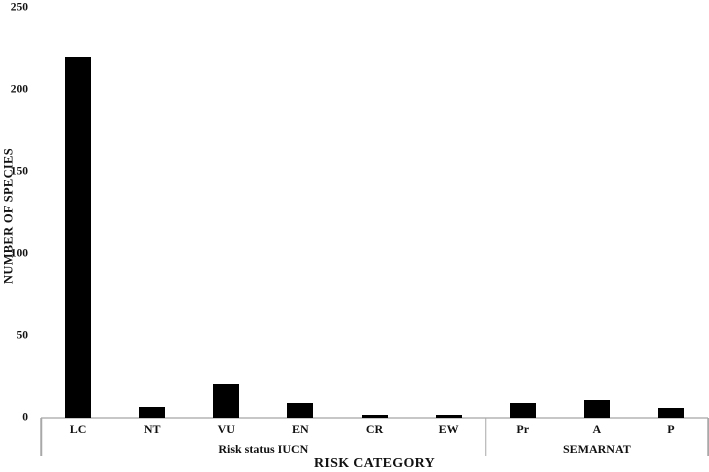 Image resolution: width=709 pixels, height=472 pixels. Describe the element at coordinates (25, 417) in the screenshot. I see `y-tick-label-0: 0` at that location.